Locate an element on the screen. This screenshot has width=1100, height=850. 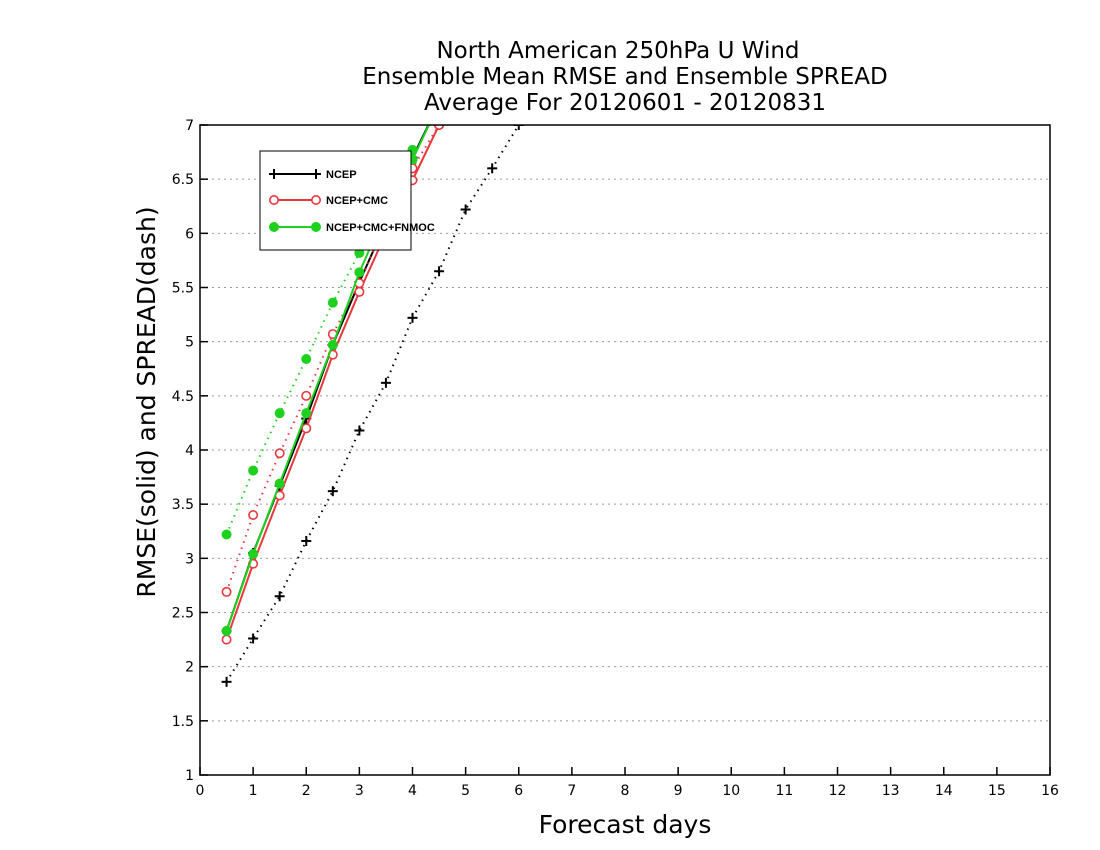
x-tick-label: 12 is located at coordinates (838, 791).